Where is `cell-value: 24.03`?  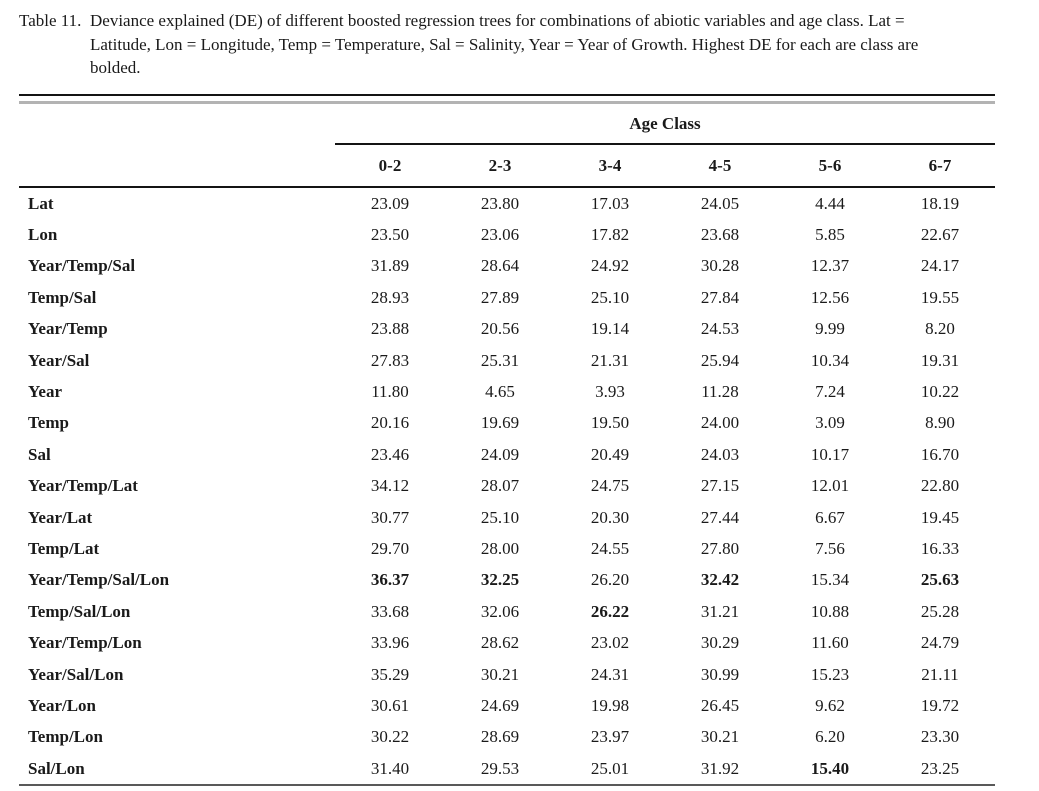
cell-value: 24.03 is located at coordinates (720, 454).